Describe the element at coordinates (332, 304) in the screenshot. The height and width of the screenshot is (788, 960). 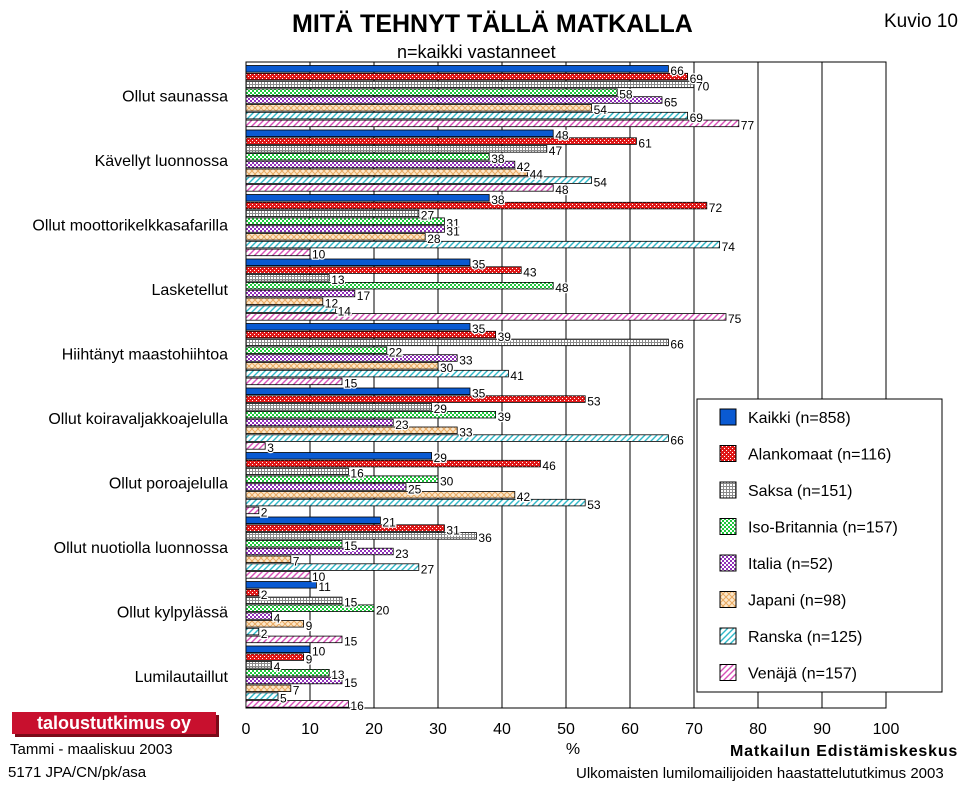
I see `data-label: 12` at that location.